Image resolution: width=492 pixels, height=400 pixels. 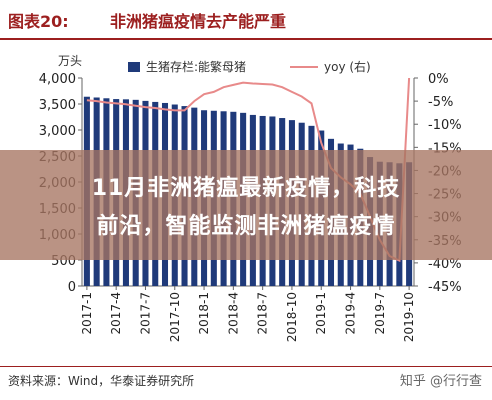 I want to click on x-tick-label: 2018-4, so click(x=233, y=313).